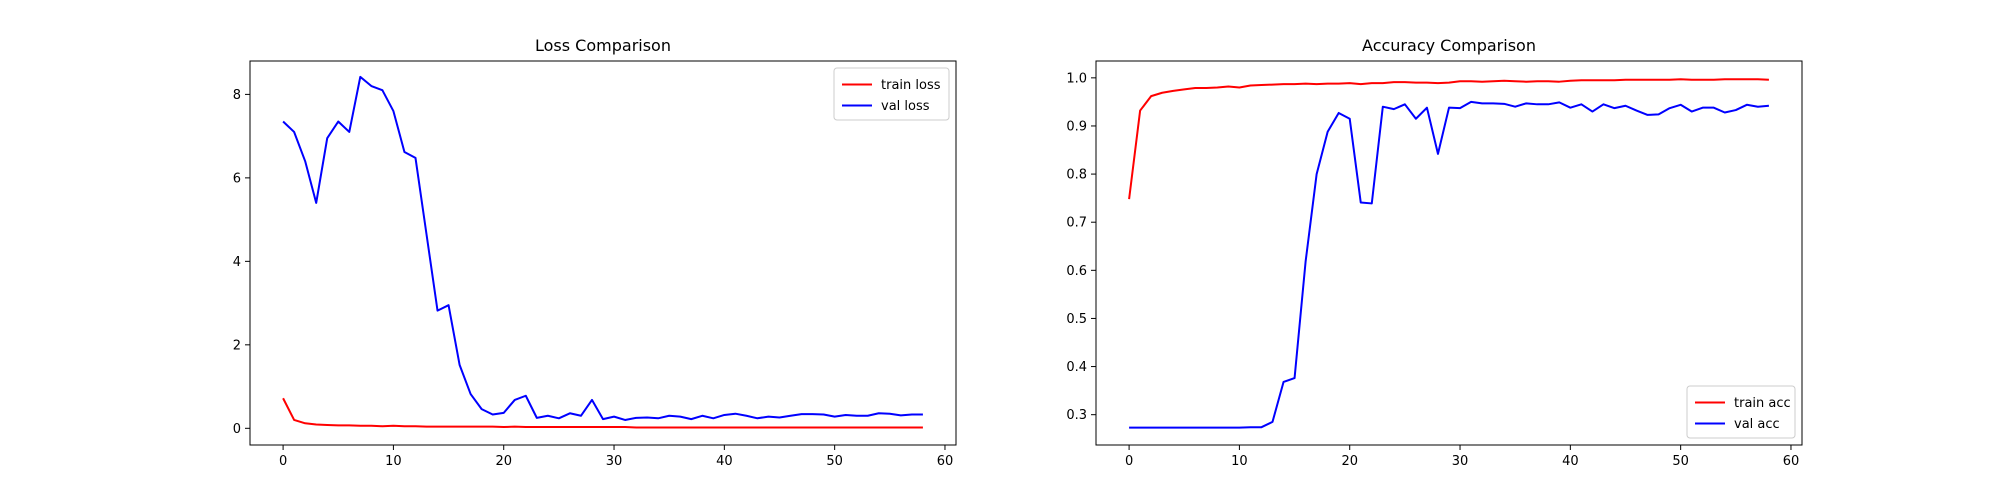 The height and width of the screenshot is (500, 2000). What do you see at coordinates (911, 85) in the screenshot?
I see `legend-label: train loss` at bounding box center [911, 85].